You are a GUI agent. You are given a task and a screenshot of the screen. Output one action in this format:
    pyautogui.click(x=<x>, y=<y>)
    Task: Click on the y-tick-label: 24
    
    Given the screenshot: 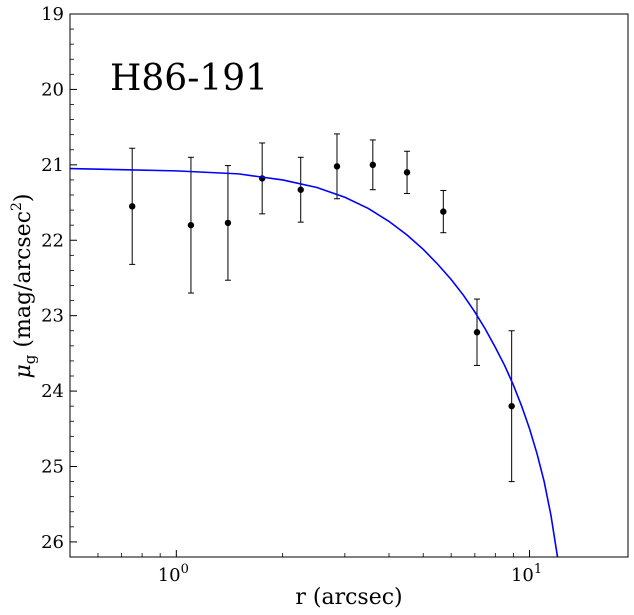 What is the action you would take?
    pyautogui.click(x=52, y=391)
    